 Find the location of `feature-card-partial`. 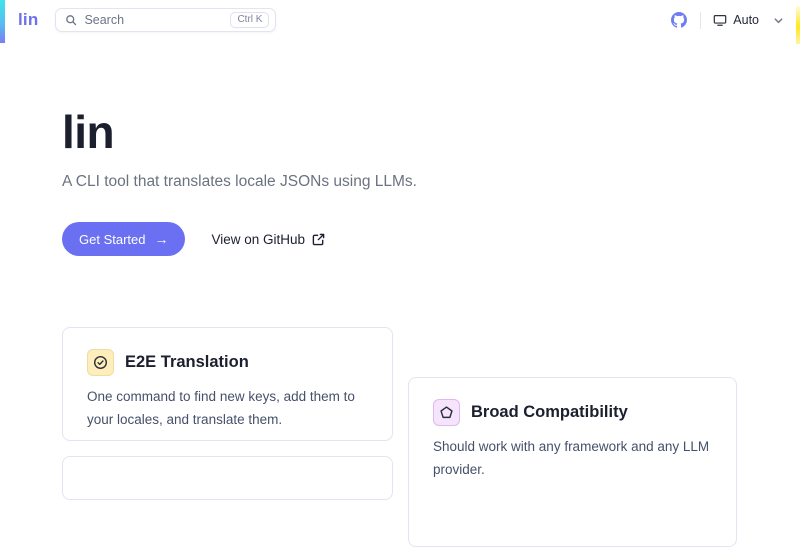

feature-card-partial is located at coordinates (227, 478).